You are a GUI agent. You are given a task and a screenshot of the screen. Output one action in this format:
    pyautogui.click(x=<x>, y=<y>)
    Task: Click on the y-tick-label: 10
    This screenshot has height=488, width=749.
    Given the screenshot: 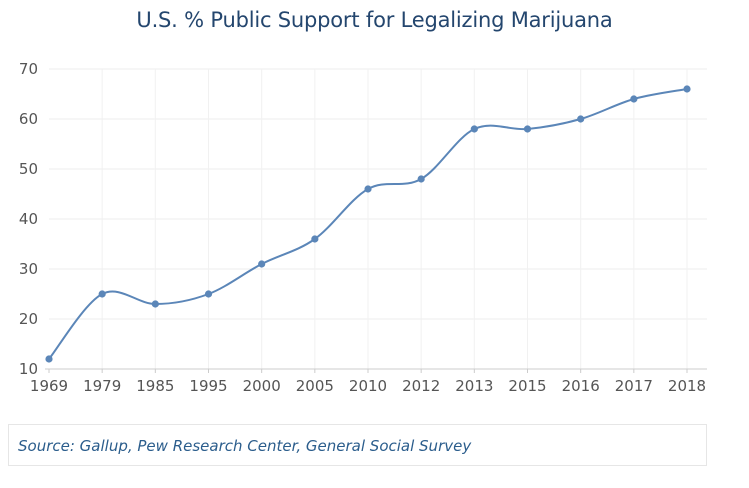 What is the action you would take?
    pyautogui.click(x=28, y=369)
    